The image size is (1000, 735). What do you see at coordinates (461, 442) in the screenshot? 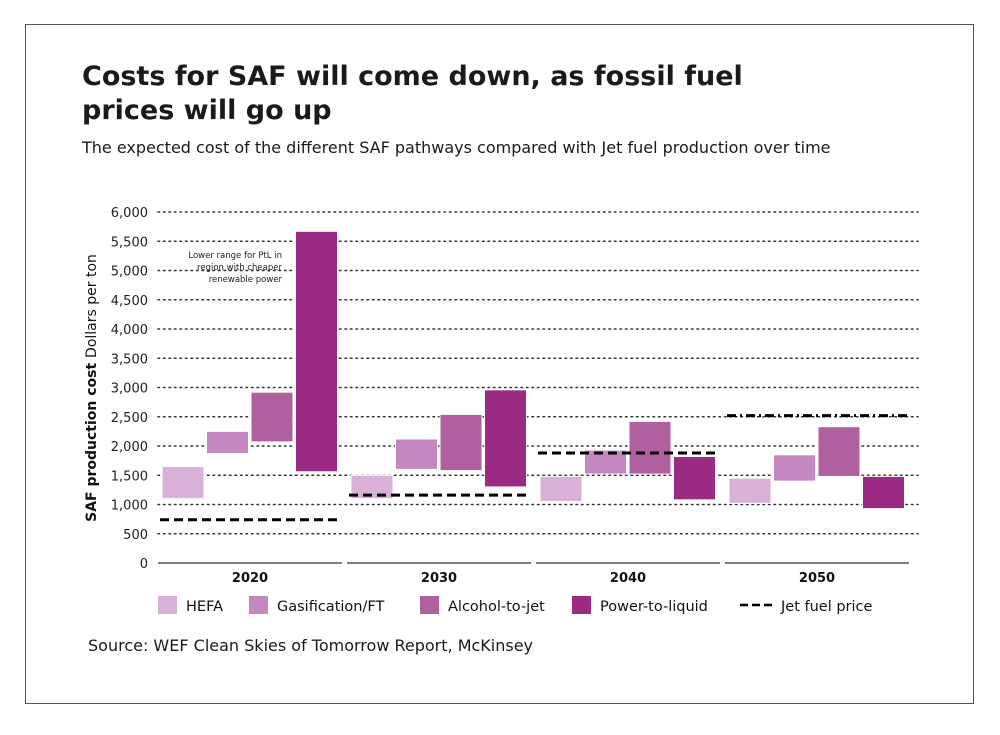
I see `bar-alcohol-to-jet-2030` at bounding box center [461, 442].